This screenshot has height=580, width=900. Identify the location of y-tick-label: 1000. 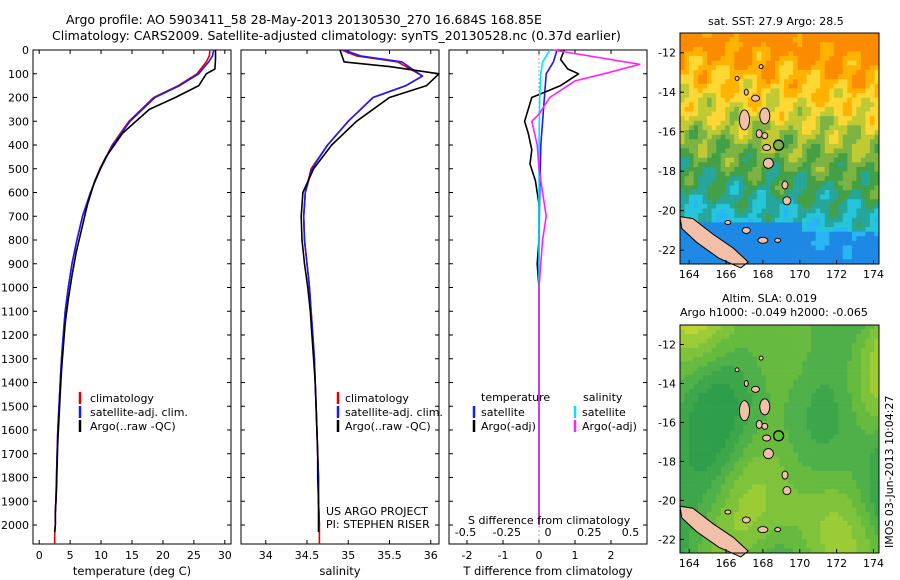
(15, 288).